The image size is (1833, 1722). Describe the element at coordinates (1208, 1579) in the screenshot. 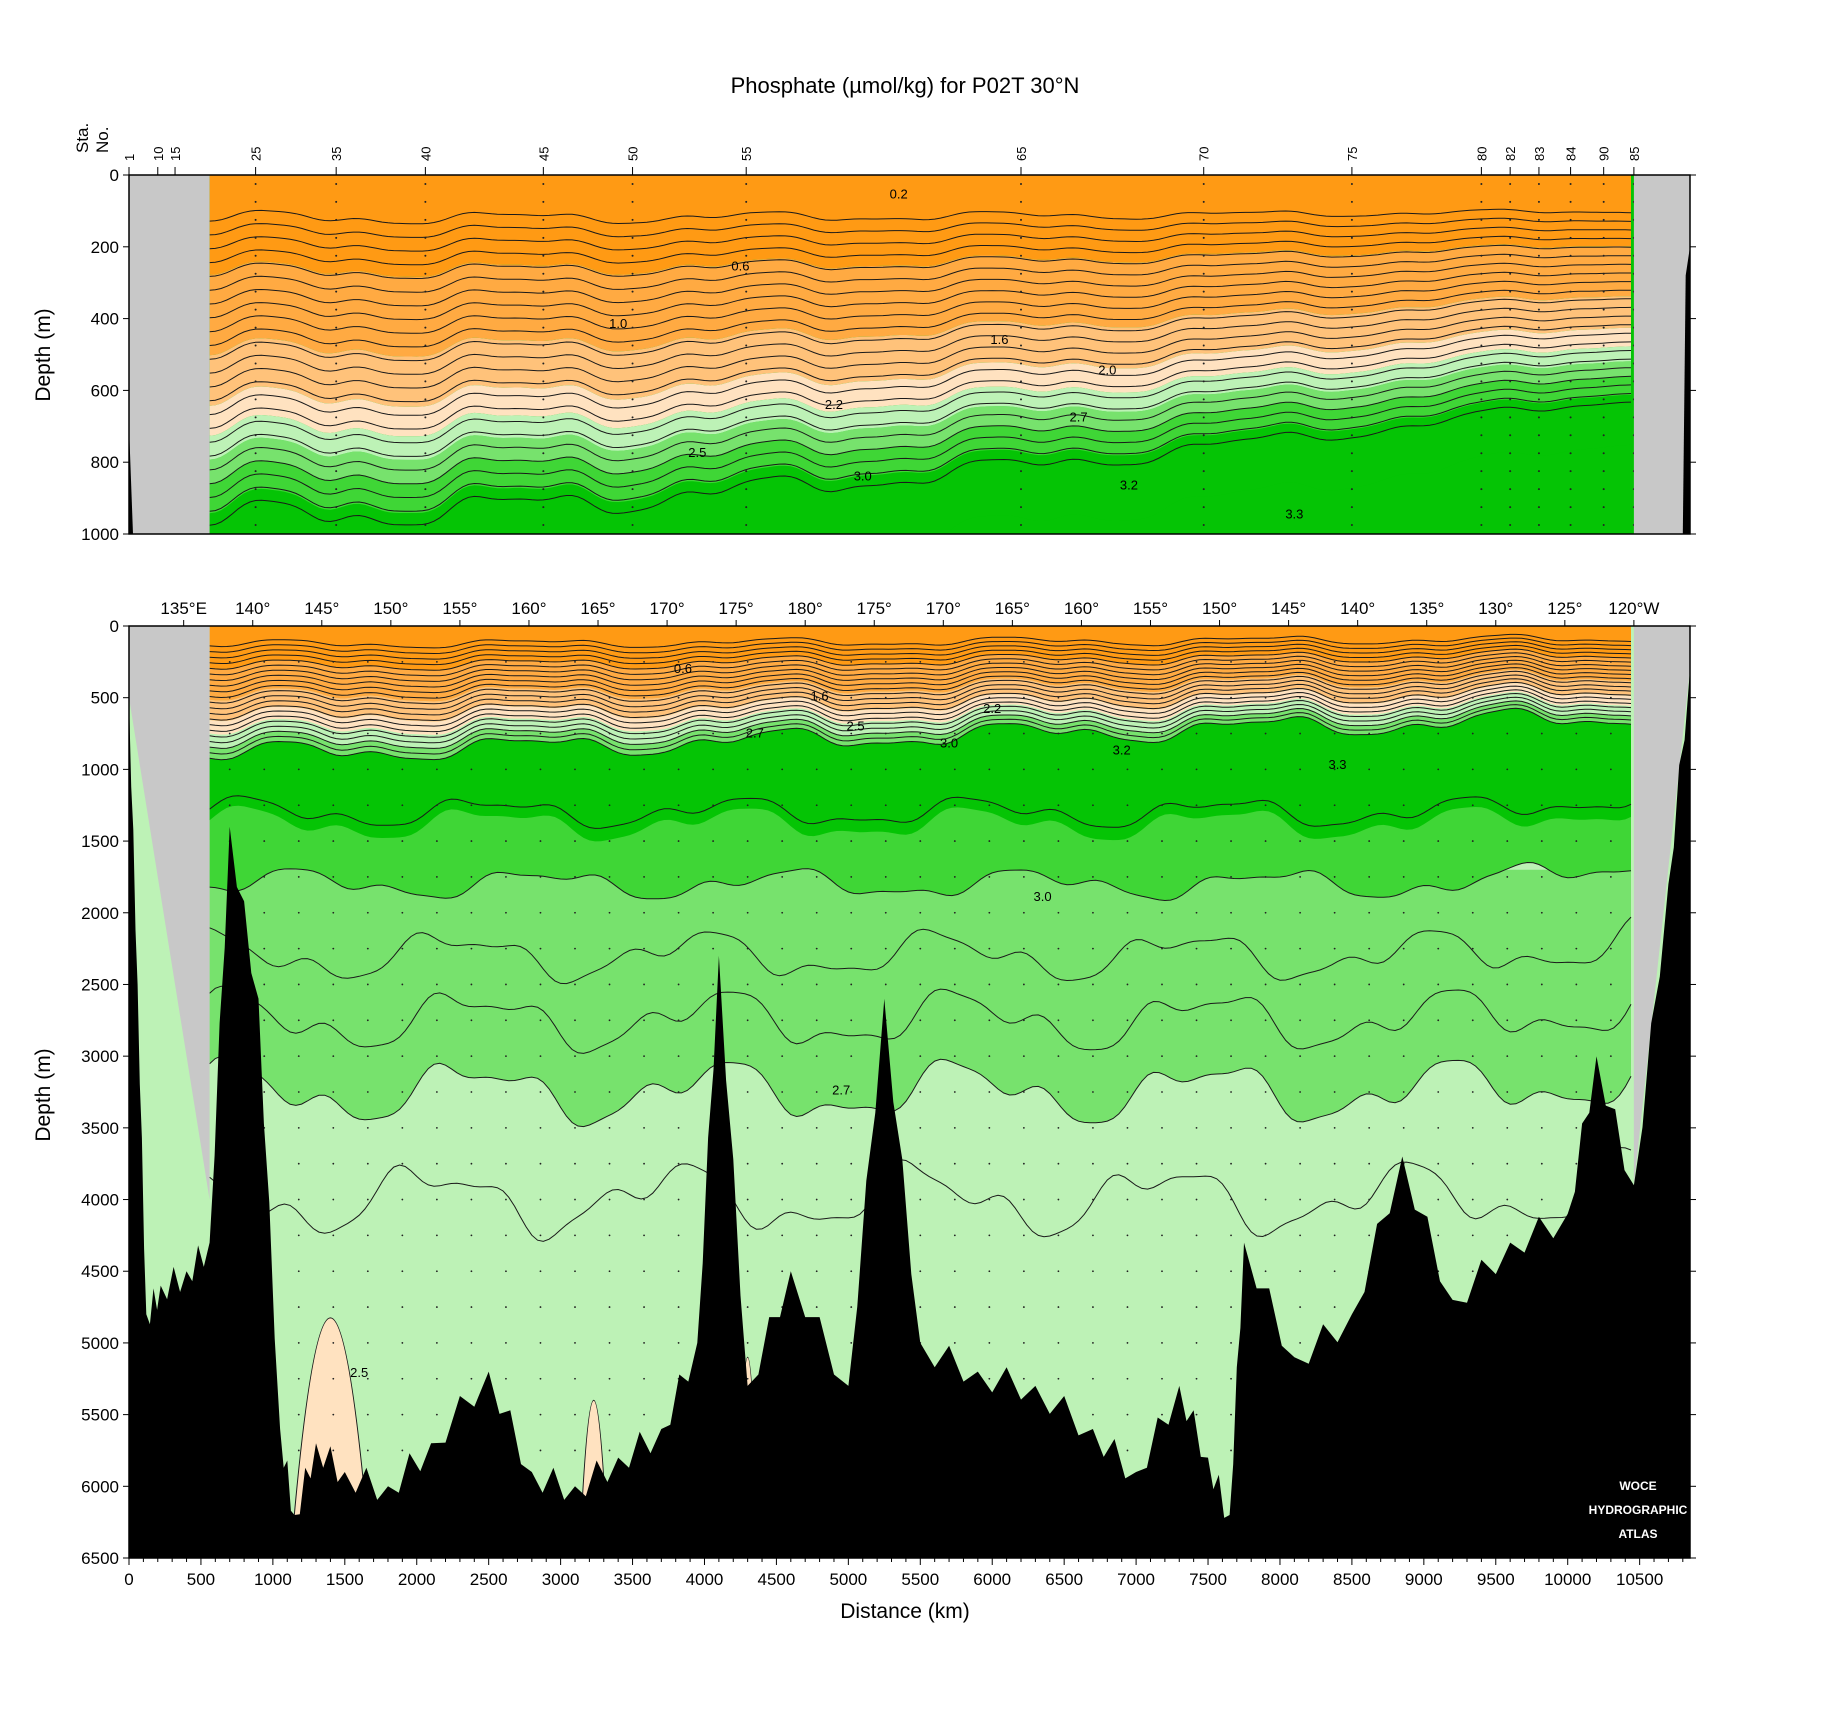

I see `x-tick-label: 7500` at that location.